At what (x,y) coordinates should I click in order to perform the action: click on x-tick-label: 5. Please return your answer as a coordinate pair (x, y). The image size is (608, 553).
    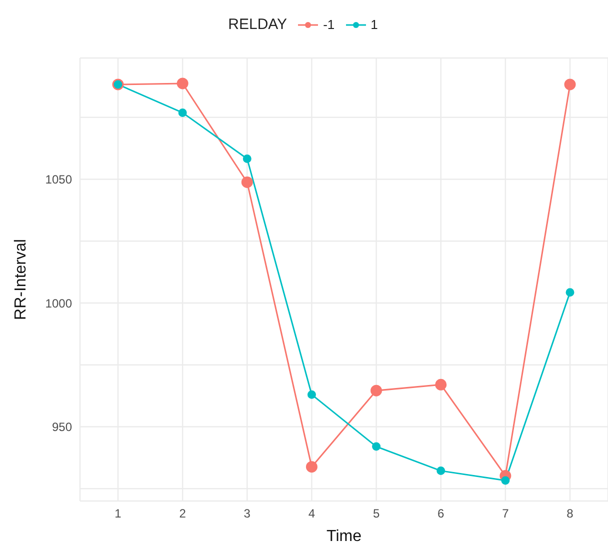
    Looking at the image, I should click on (376, 513).